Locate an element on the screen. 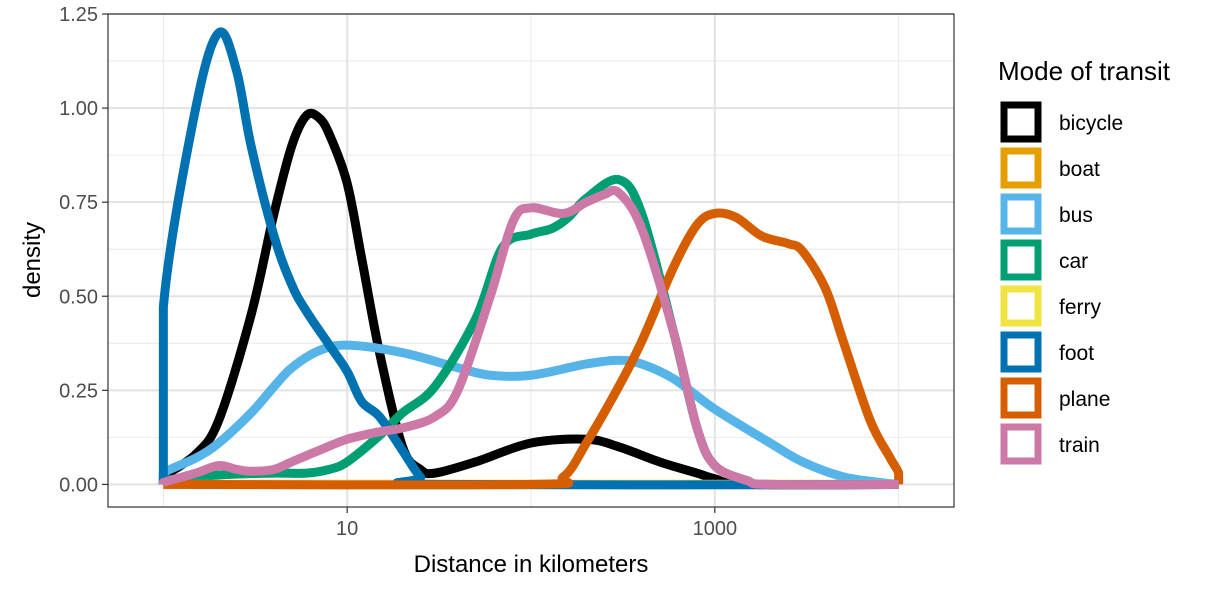  legend-title: Mode of transit is located at coordinates (1084, 71).